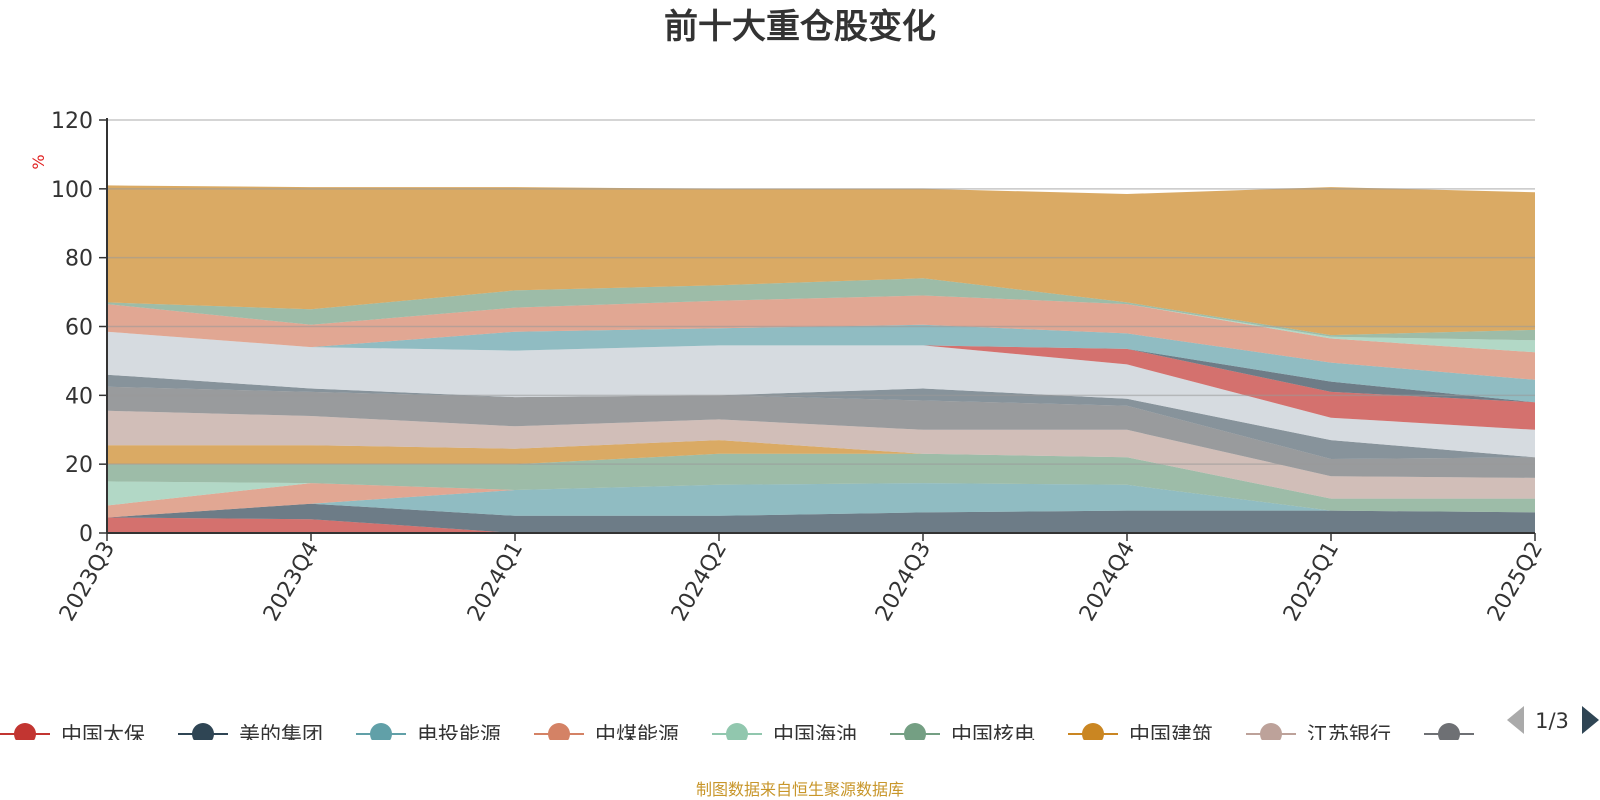 This screenshot has width=1600, height=800. What do you see at coordinates (86, 534) in the screenshot?
I see `y-tick-label: 0` at bounding box center [86, 534].